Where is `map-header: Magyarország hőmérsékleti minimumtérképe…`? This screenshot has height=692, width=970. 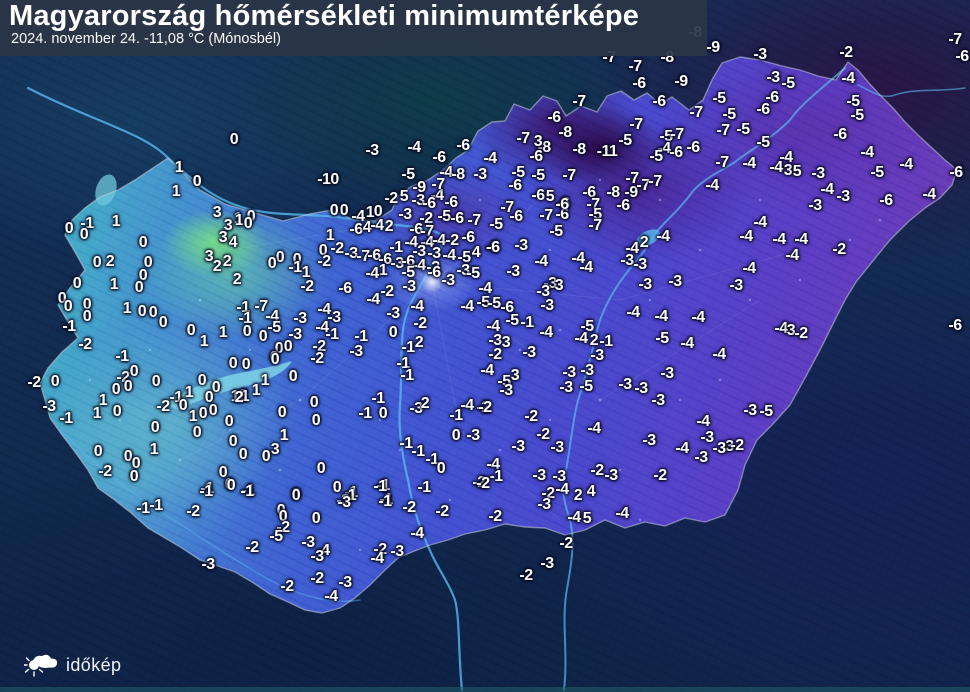 map-header: Magyarország hőmérsékleti minimumtérképe… is located at coordinates (353, 28).